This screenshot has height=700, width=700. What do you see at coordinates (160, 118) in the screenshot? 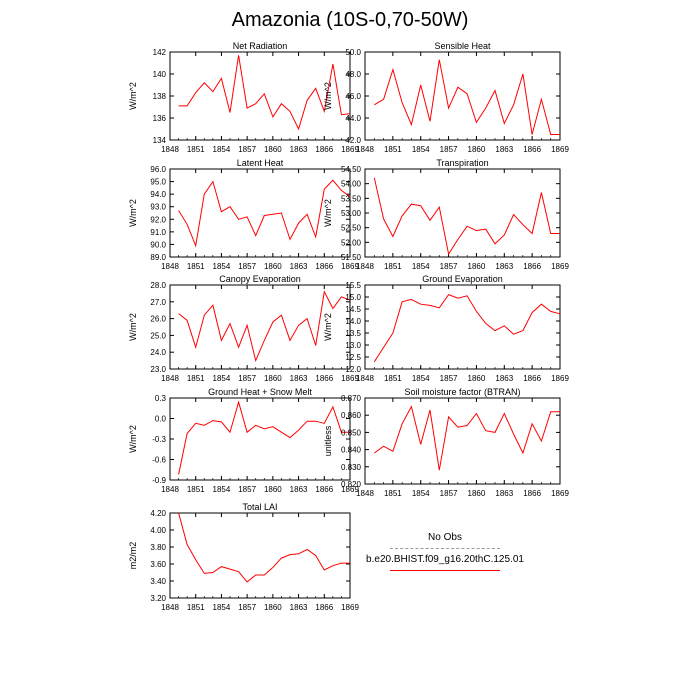
I see `y-tick-label: 136` at bounding box center [160, 118].